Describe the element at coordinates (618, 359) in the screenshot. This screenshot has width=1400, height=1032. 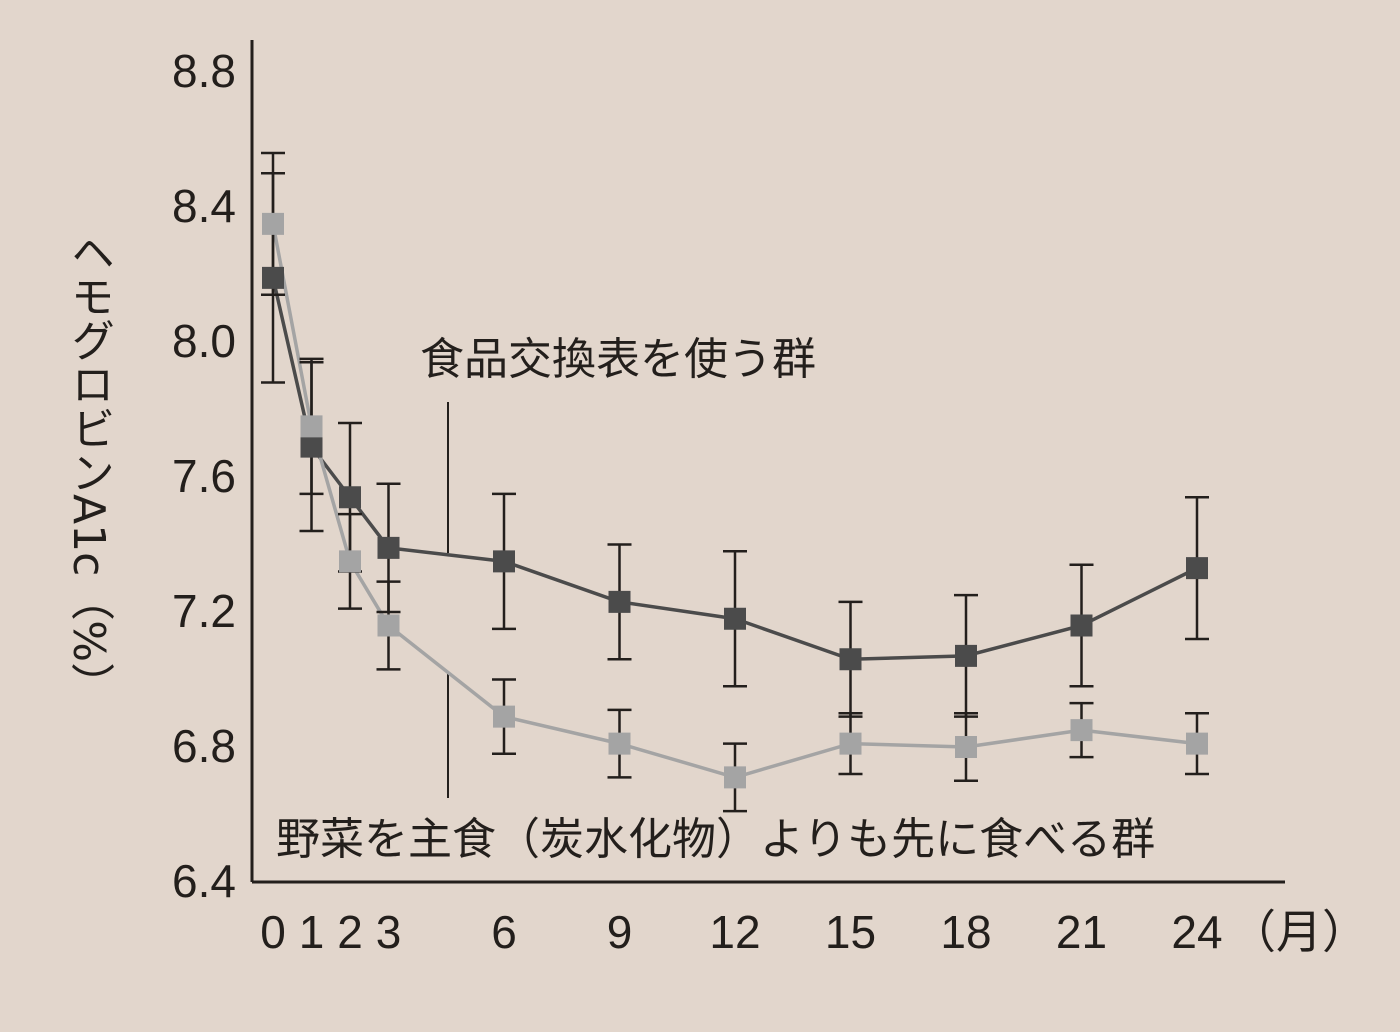
I see `series-label: 食品交換表を使う群` at that location.